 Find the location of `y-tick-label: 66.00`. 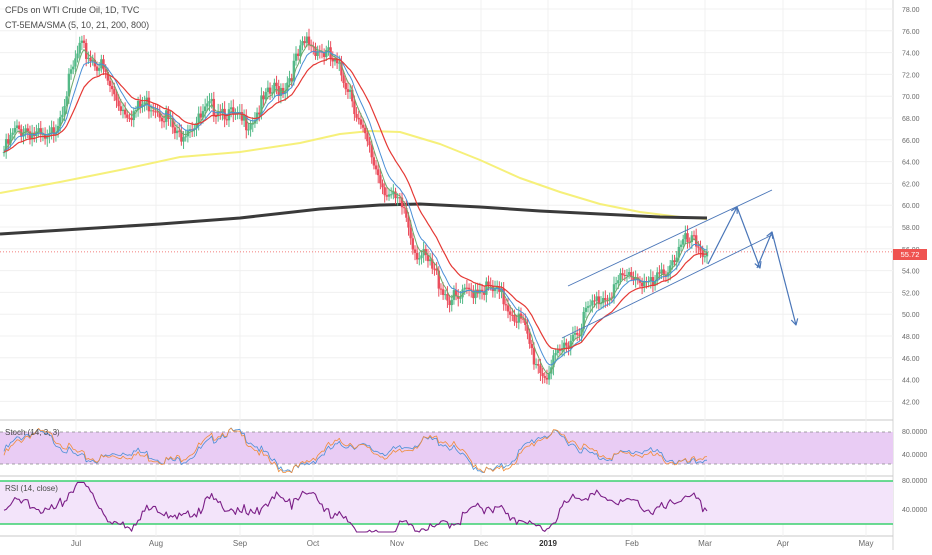

y-tick-label: 66.00 is located at coordinates (911, 141).